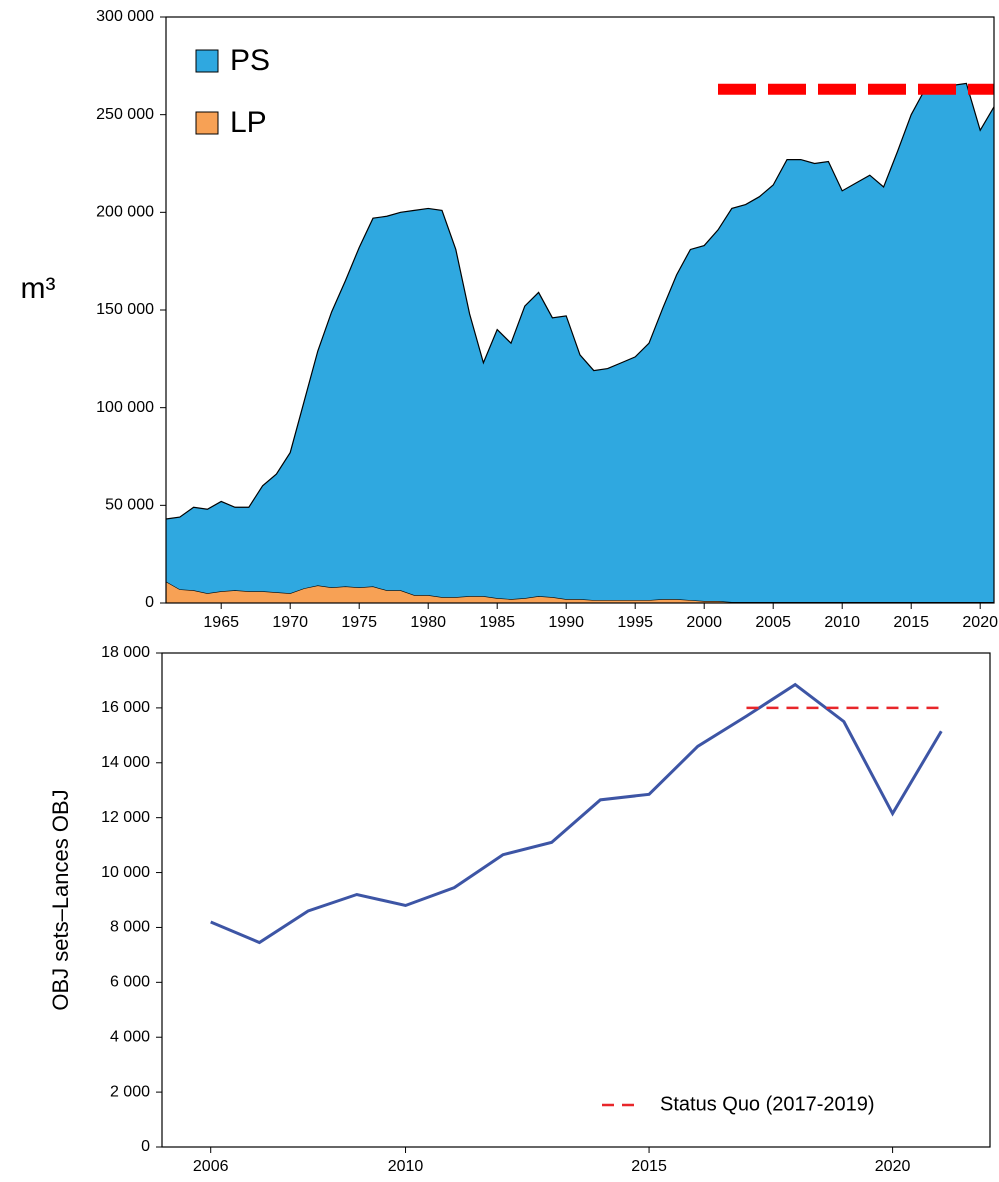 The image size is (999, 1182). I want to click on x-tick-label: 2000, so click(704, 622).